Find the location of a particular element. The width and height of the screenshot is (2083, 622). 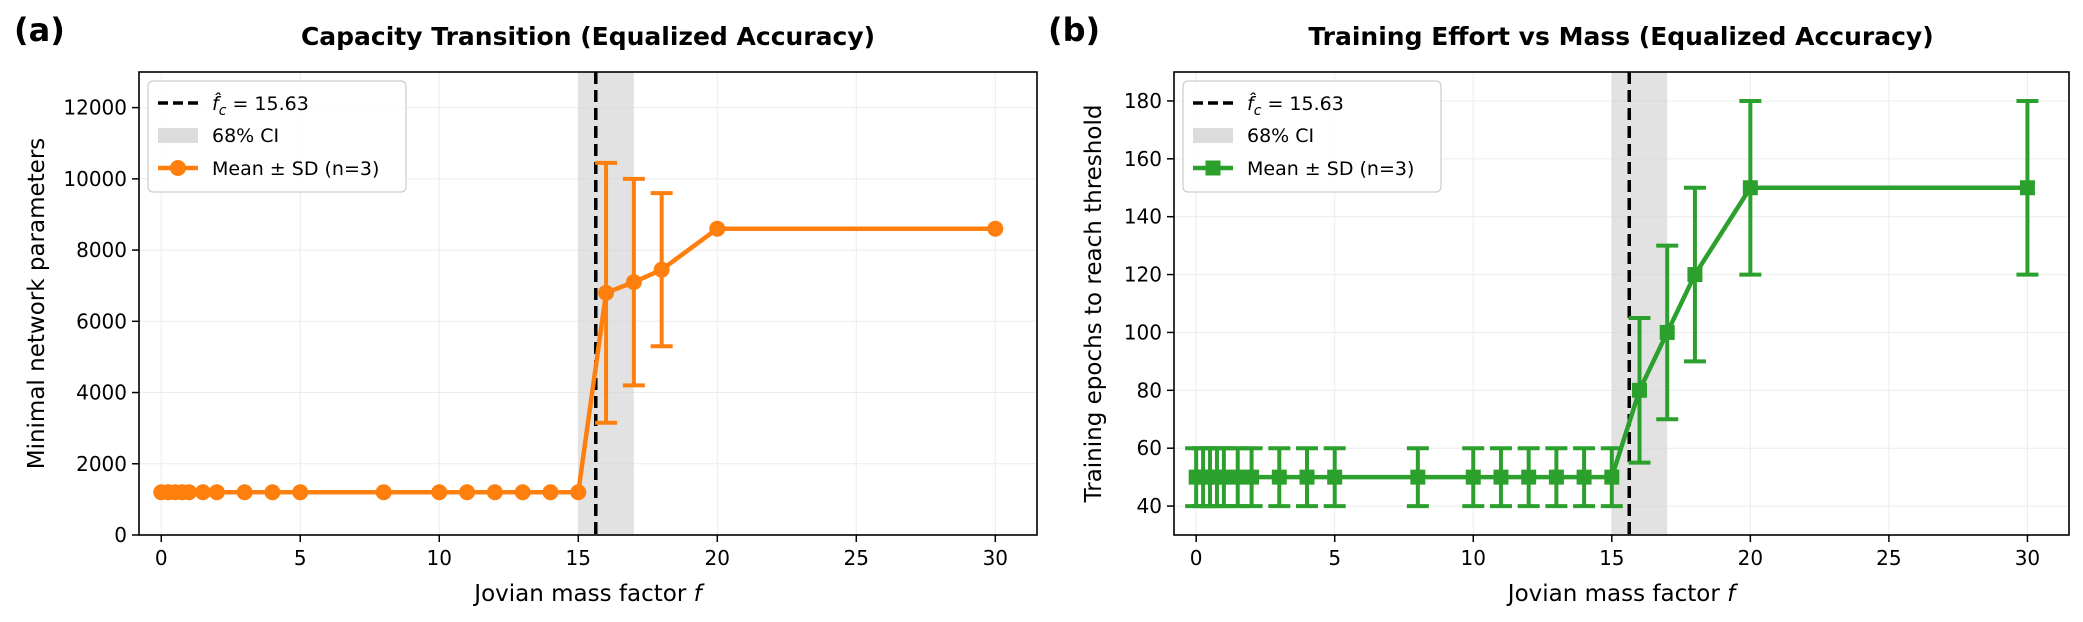

y-tick-label: 40 is located at coordinates (1149, 506).